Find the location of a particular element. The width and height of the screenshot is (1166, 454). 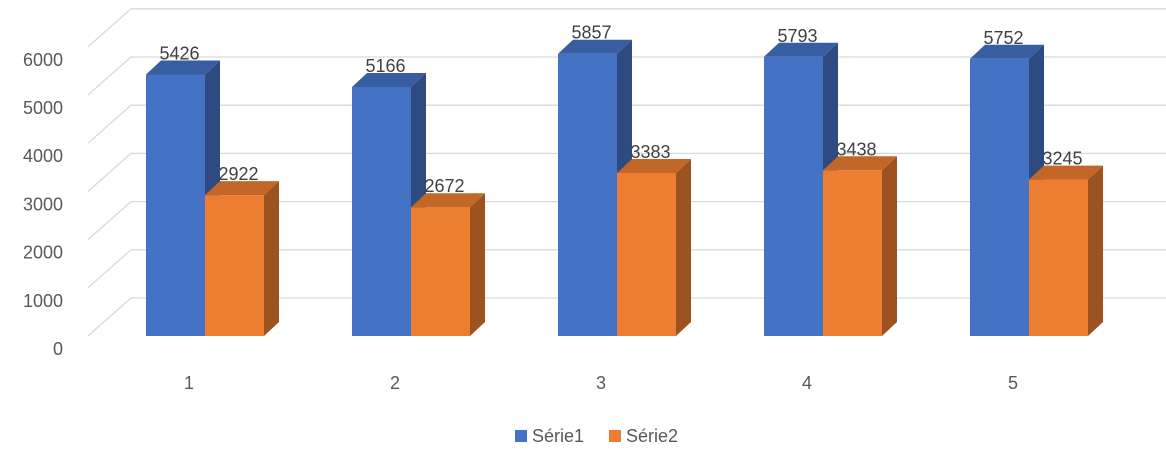

legend: Série1 Série2 is located at coordinates (596, 436).